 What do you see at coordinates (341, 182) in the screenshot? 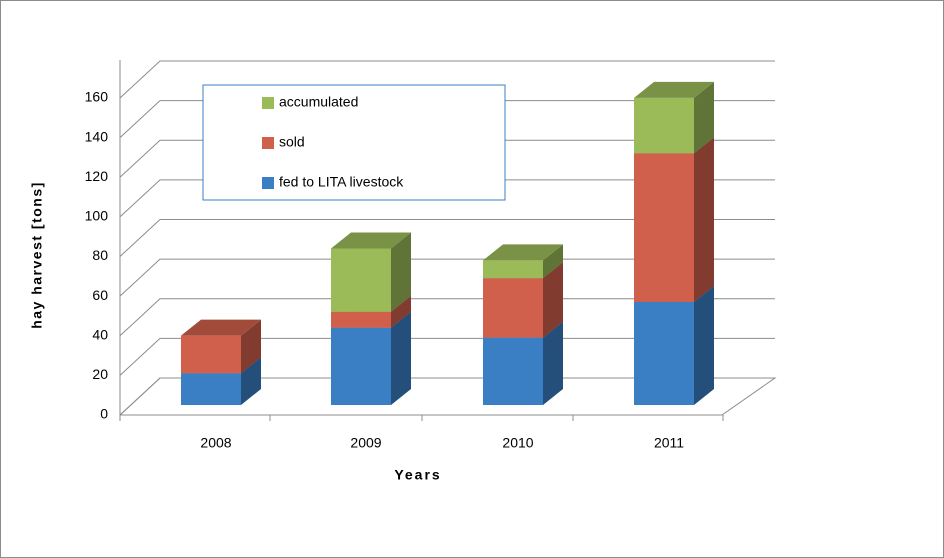
I see `legend-label: fed to LITA livestock` at bounding box center [341, 182].